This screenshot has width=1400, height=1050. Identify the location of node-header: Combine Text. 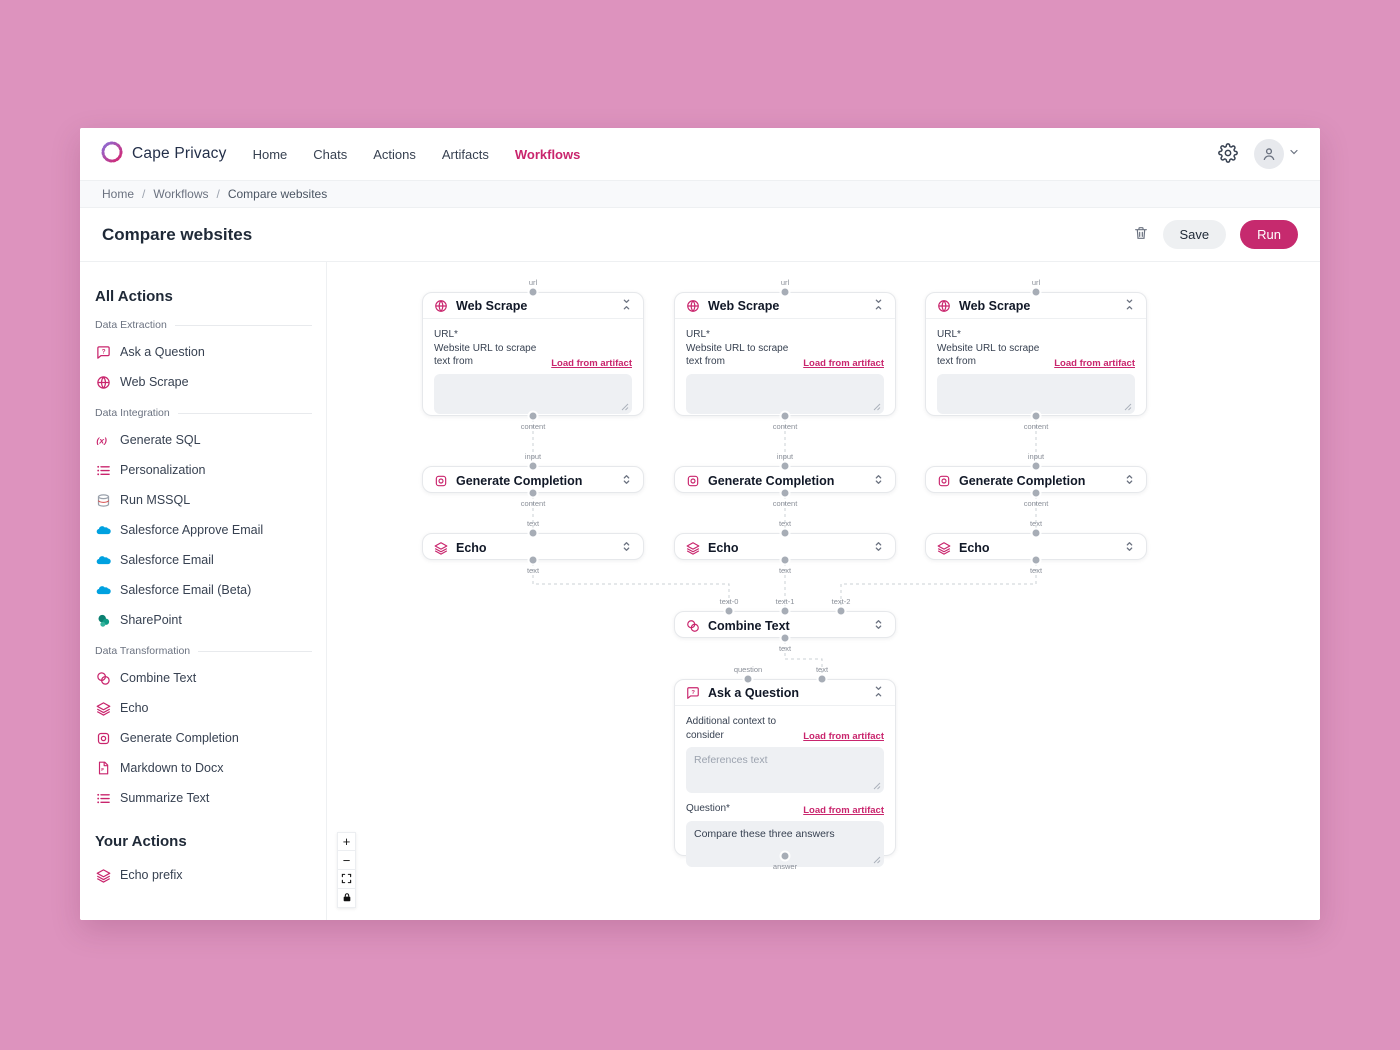
(785, 625).